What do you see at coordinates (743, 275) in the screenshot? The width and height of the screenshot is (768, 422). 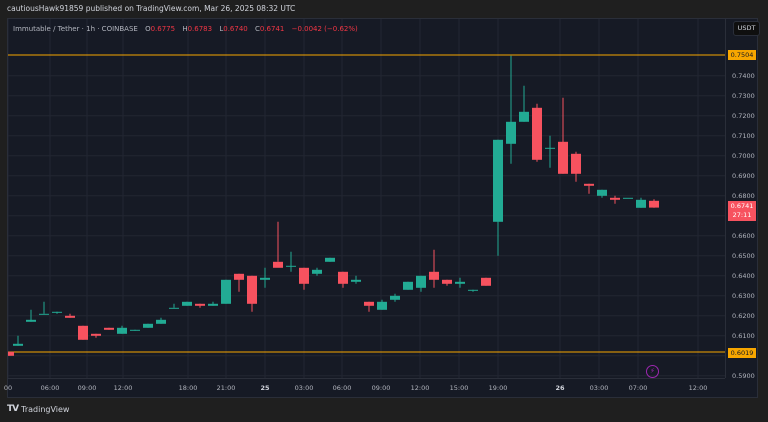 I see `price-axis-label: 0.6400` at bounding box center [743, 275].